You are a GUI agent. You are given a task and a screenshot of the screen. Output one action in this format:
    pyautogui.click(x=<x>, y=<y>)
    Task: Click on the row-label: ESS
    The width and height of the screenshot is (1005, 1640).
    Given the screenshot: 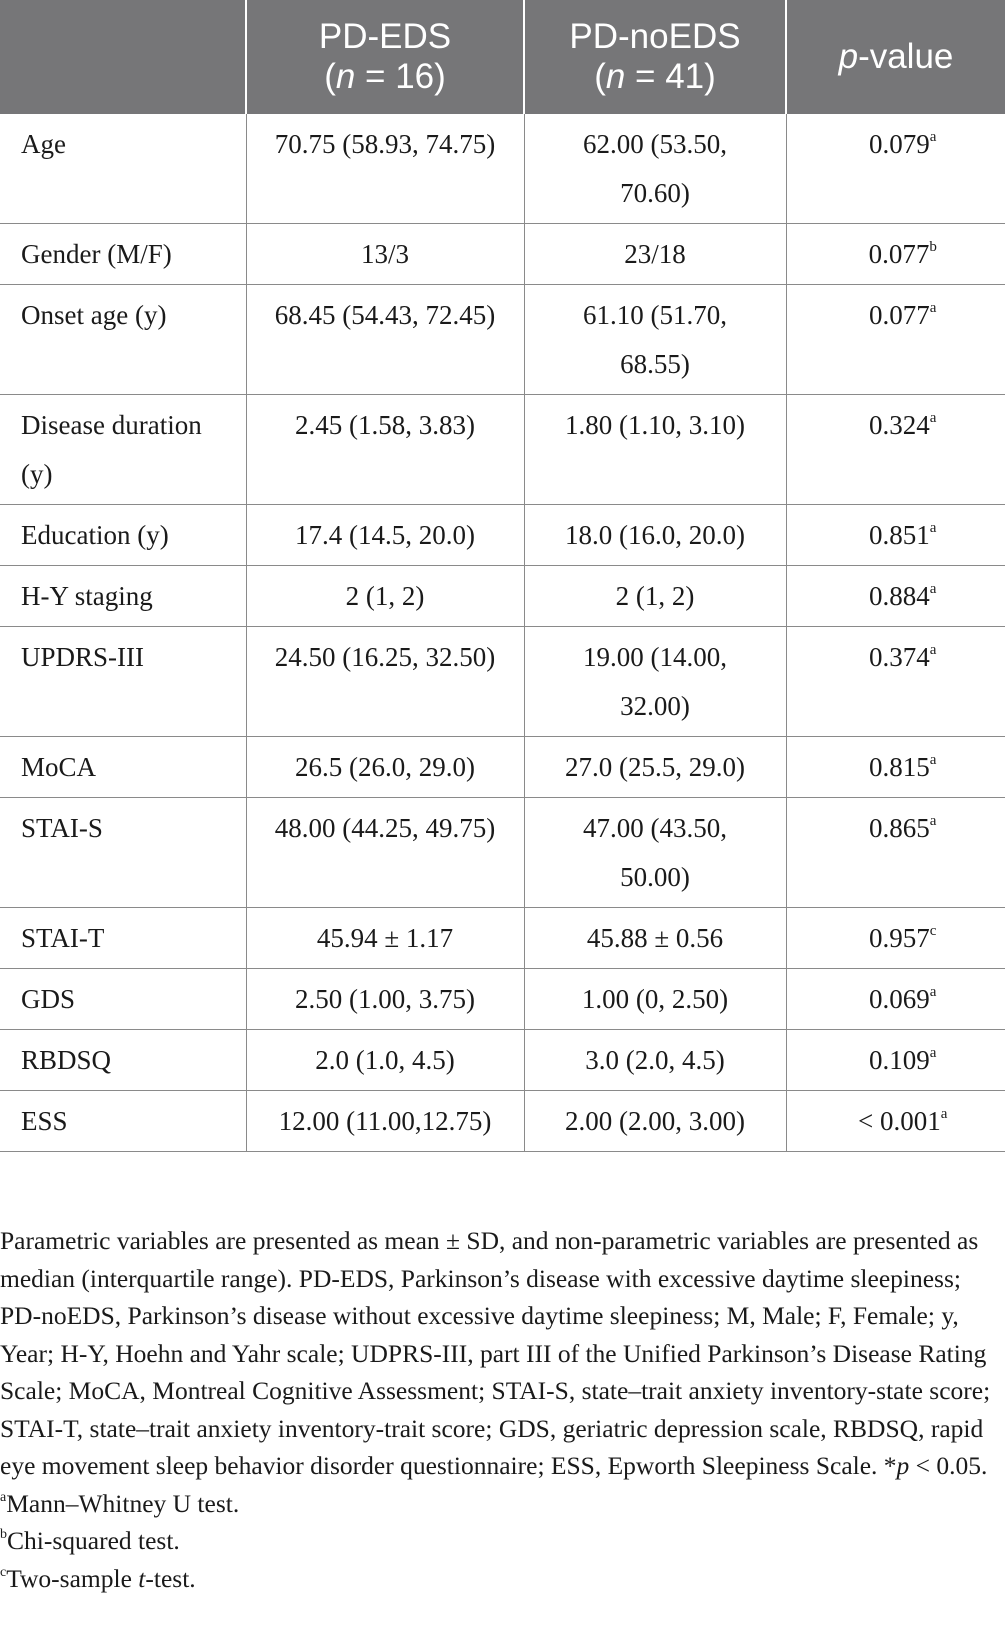 What is the action you would take?
    pyautogui.click(x=123, y=1121)
    